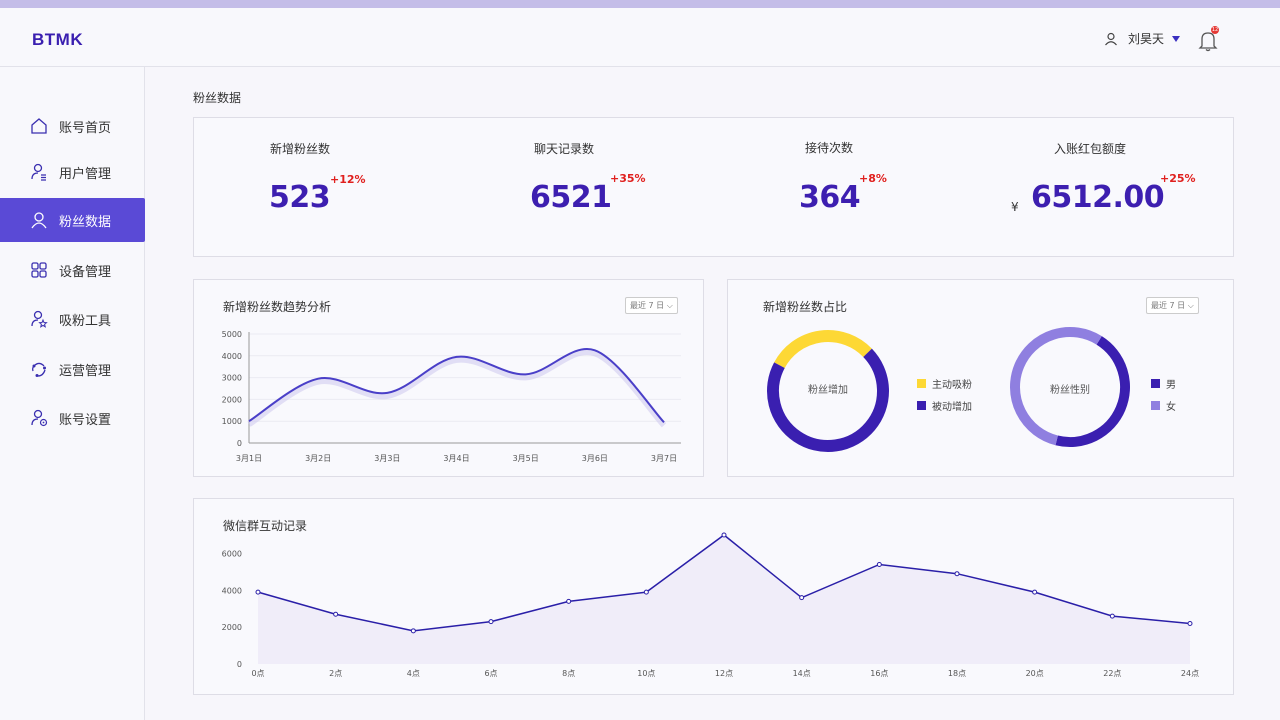 This screenshot has height=720, width=1280. What do you see at coordinates (1190, 673) in the screenshot?
I see `x-tick-label: 24点` at bounding box center [1190, 673].